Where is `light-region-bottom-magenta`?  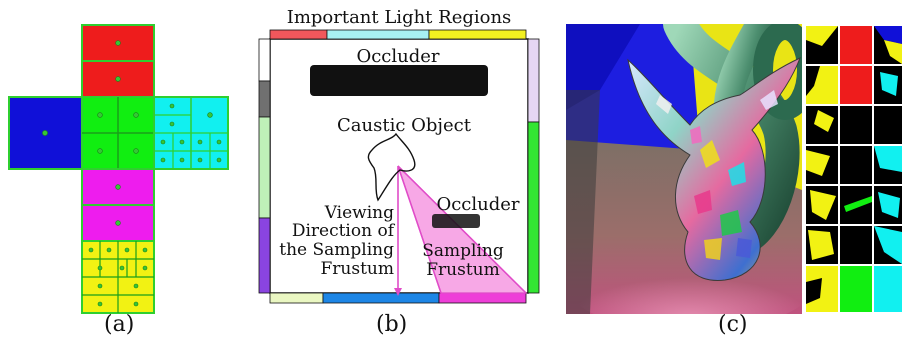 light-region-bottom-magenta is located at coordinates (482, 298).